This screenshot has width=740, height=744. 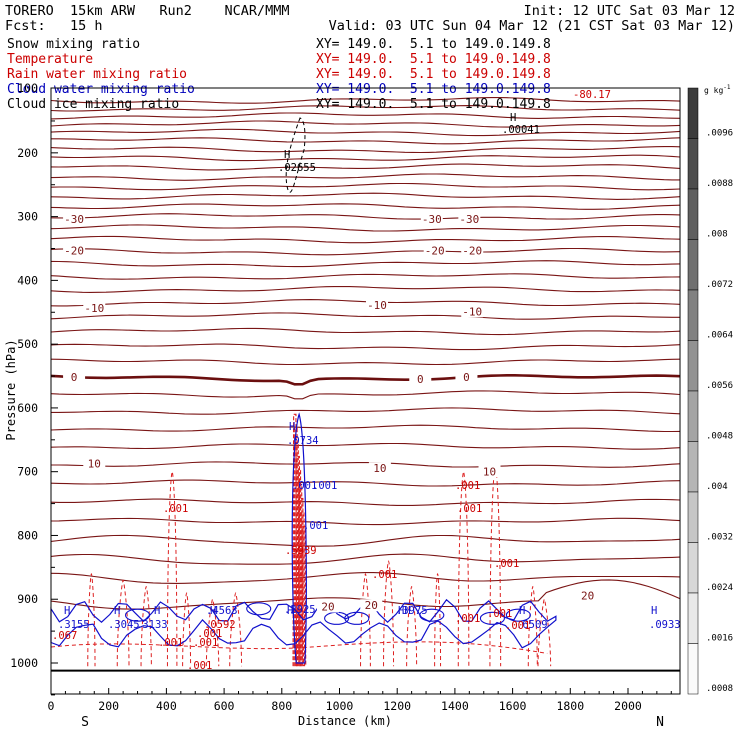 I want to click on isotherm-label: 10, so click(x=489, y=471).